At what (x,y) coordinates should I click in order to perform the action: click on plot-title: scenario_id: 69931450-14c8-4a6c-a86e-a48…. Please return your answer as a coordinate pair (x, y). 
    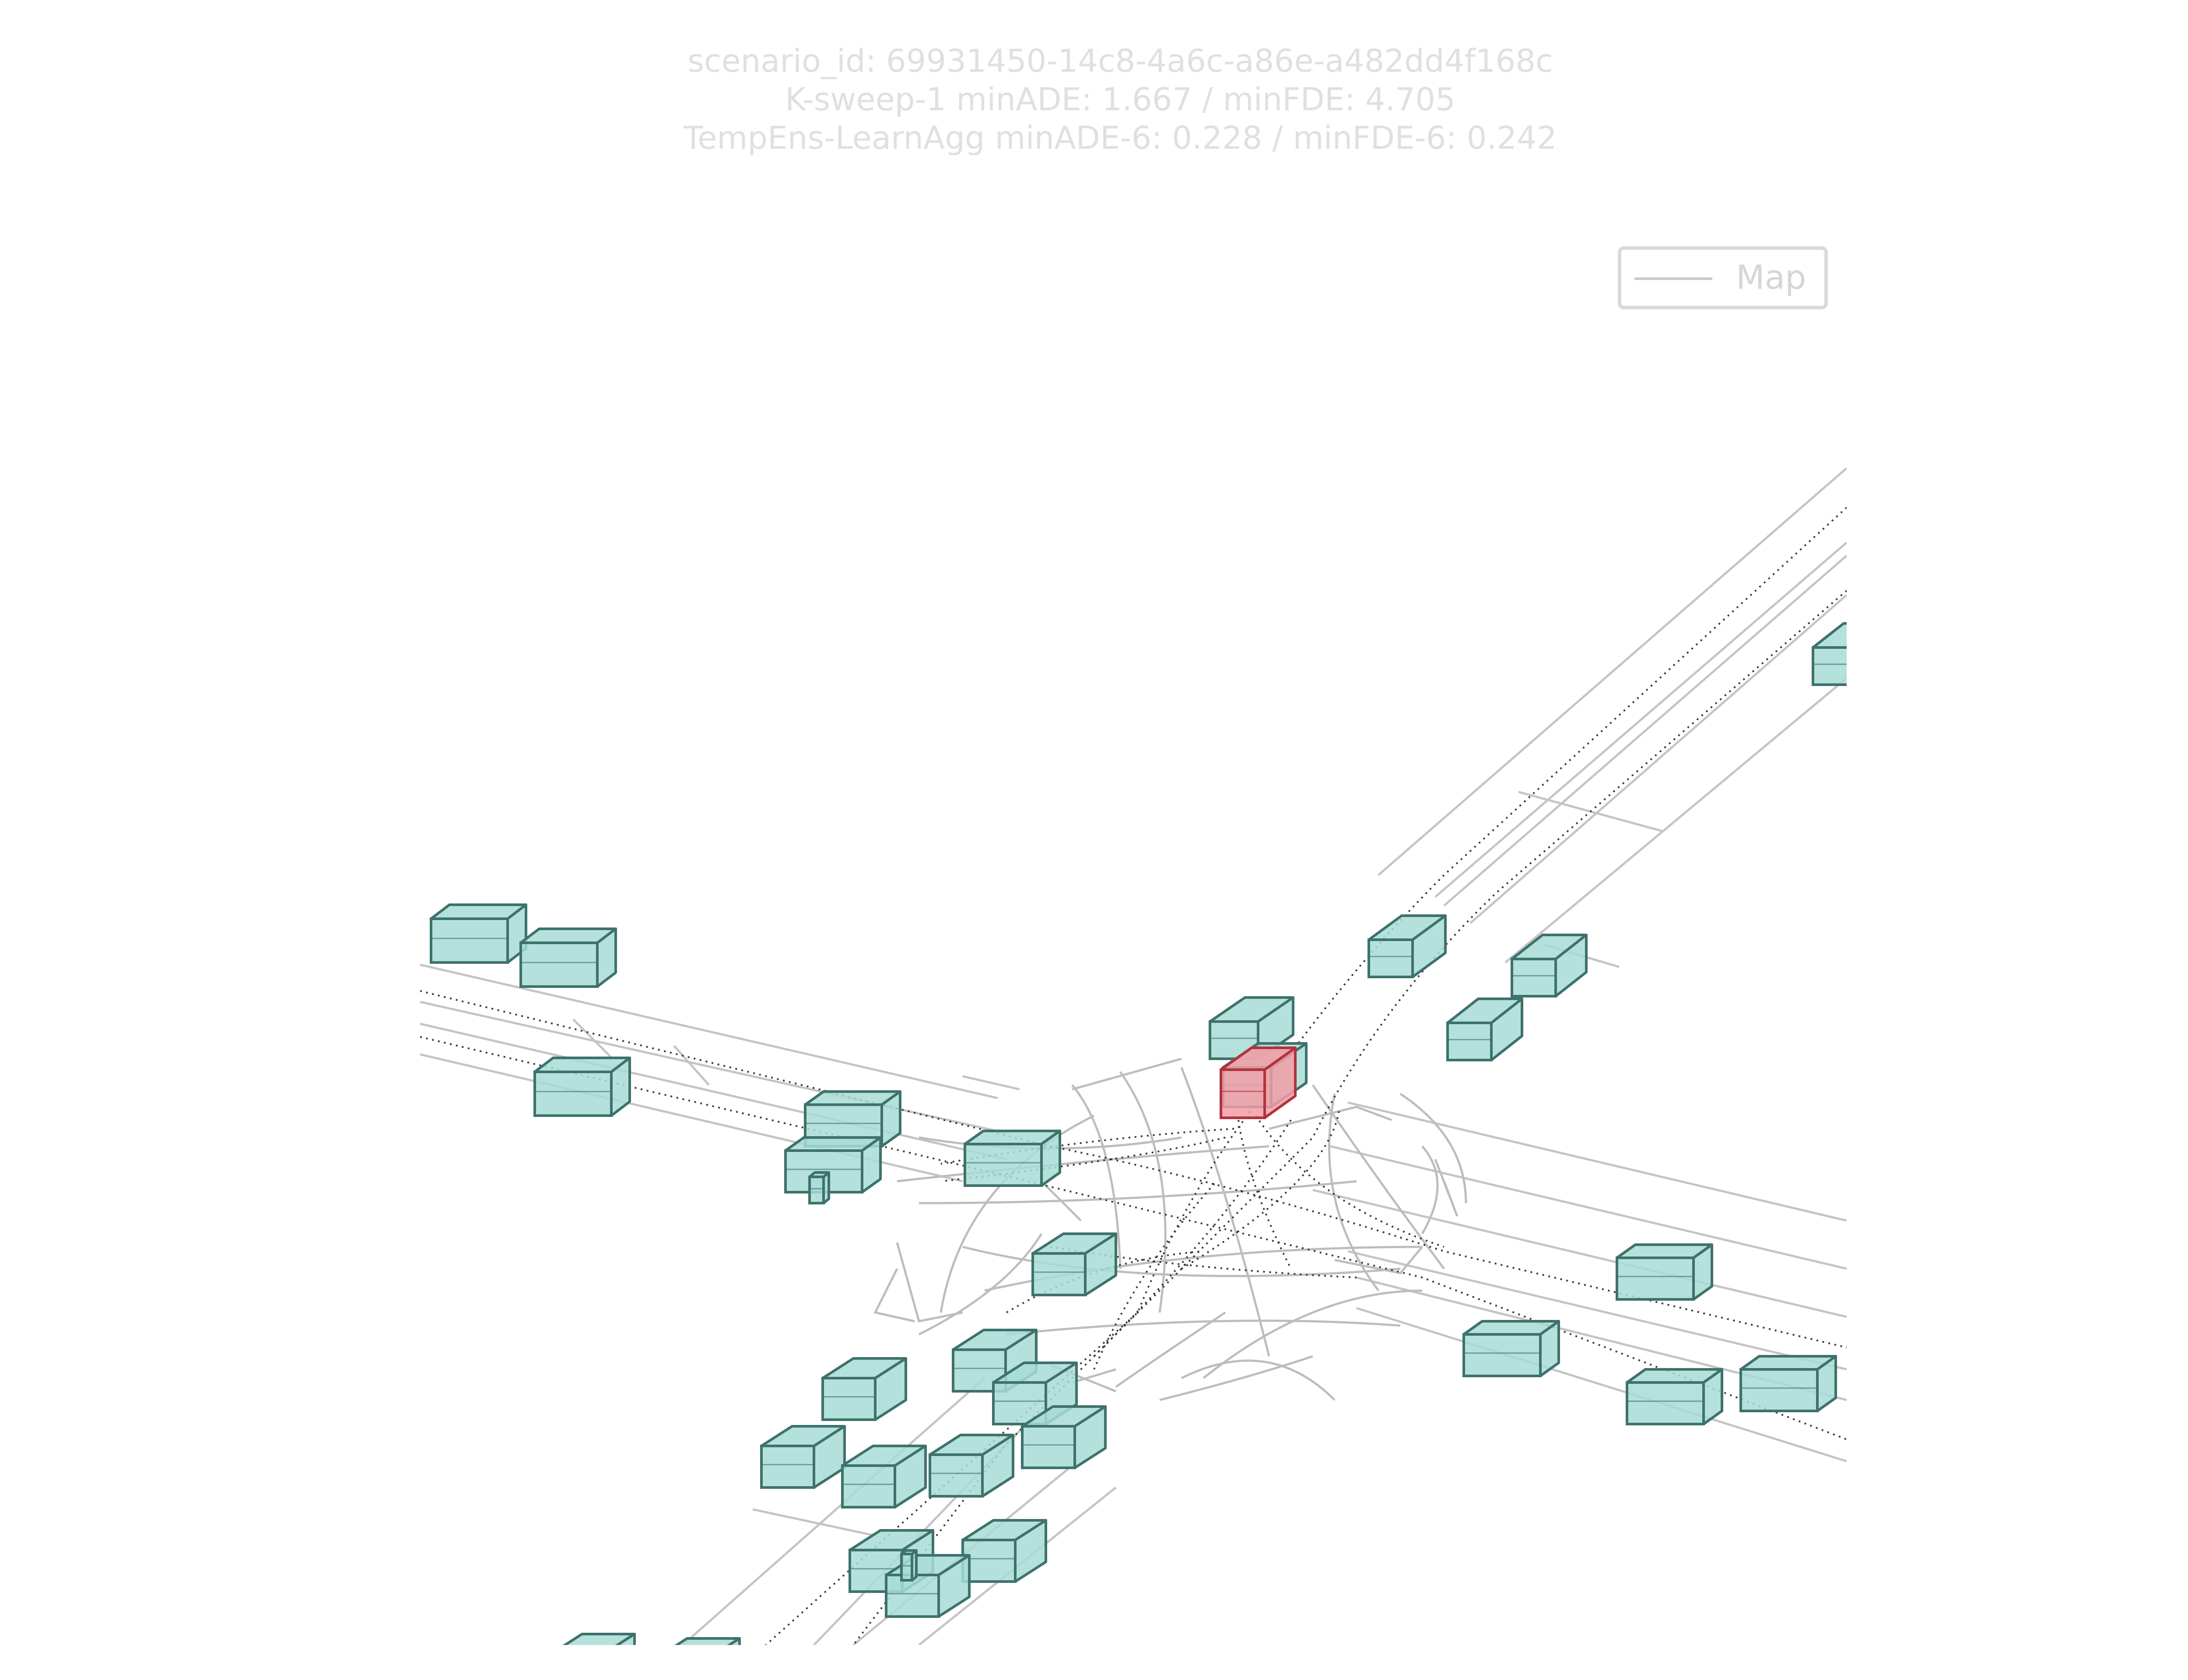
    Looking at the image, I should click on (1094, 99).